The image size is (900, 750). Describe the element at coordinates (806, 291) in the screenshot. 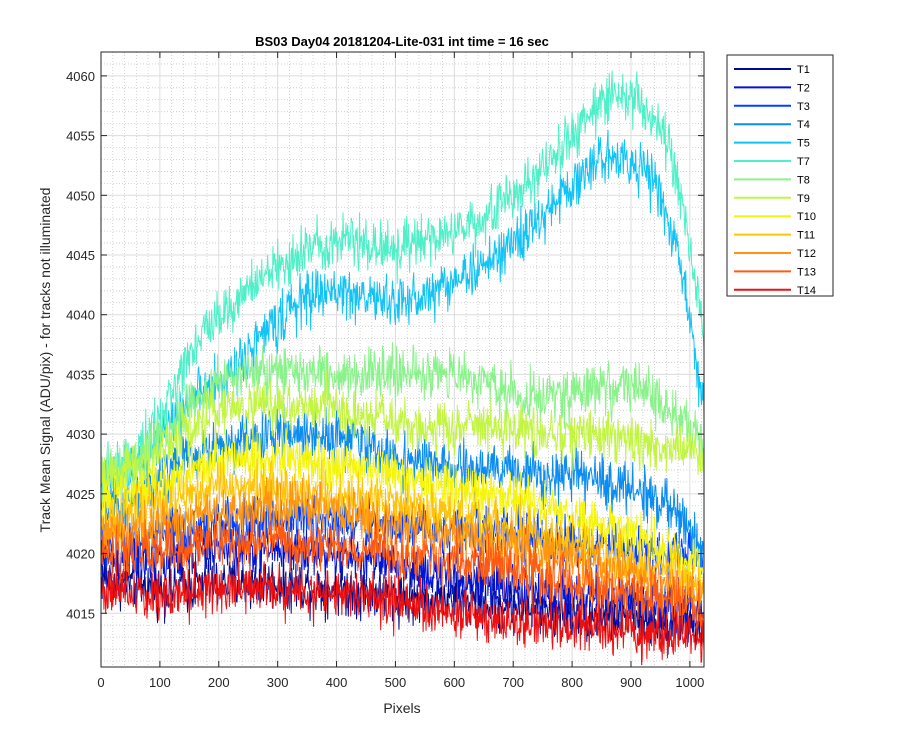

I see `legend-label-t14: T14` at that location.